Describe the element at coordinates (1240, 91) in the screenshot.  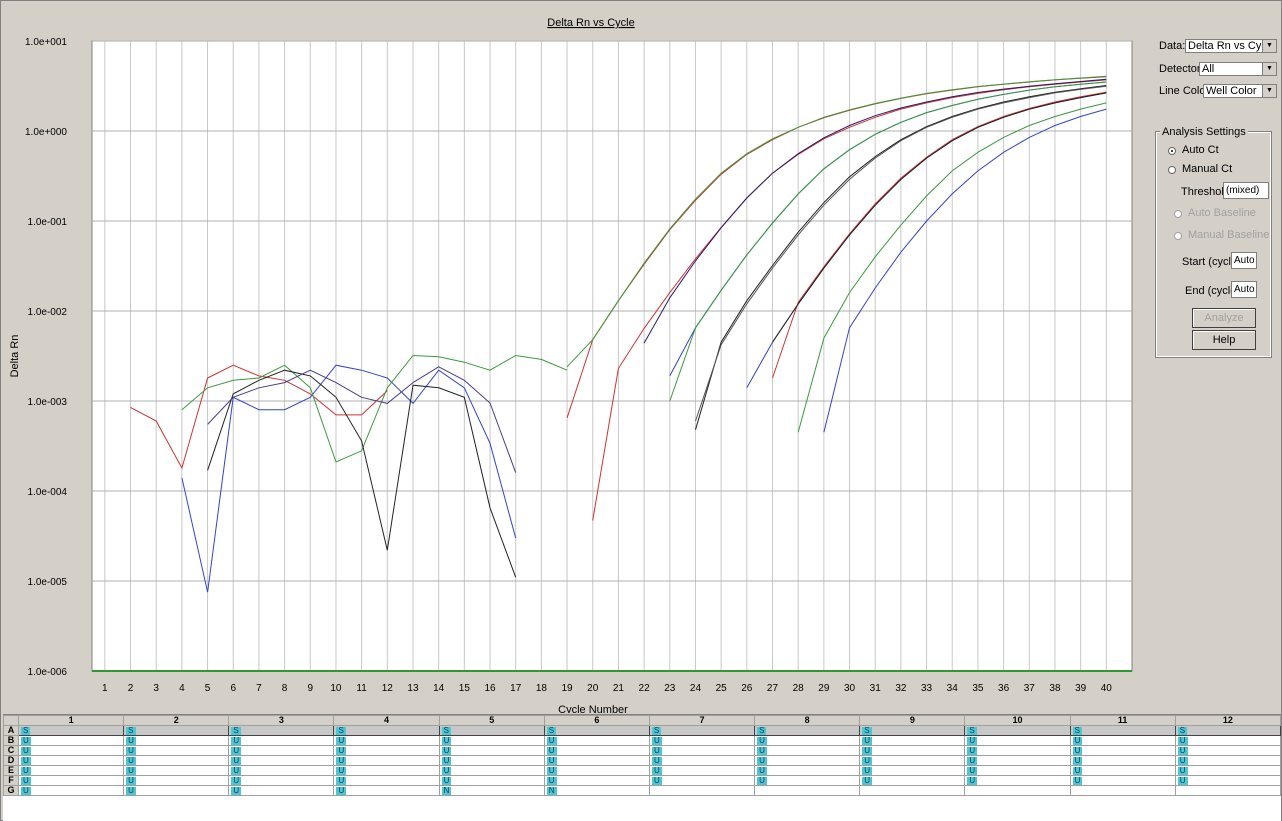
I see `line-color-select: Well Color ▼` at that location.